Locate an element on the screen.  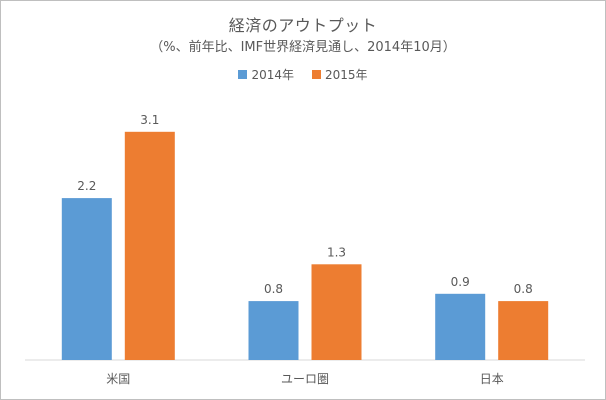
data-label-2014-category-1: 0.8 is located at coordinates (273, 289).